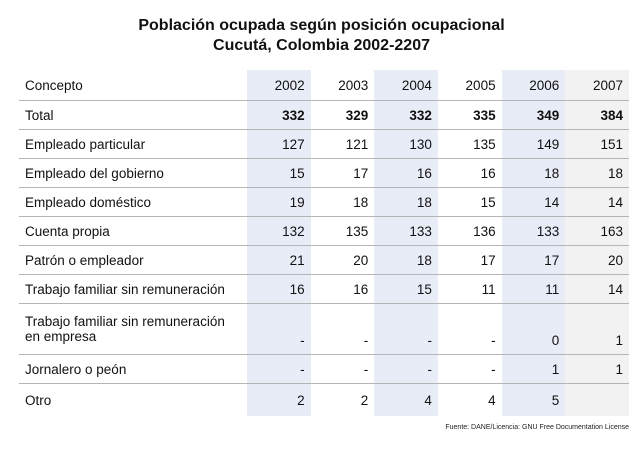  Describe the element at coordinates (133, 144) in the screenshot. I see `row-label: Empleado particular` at that location.